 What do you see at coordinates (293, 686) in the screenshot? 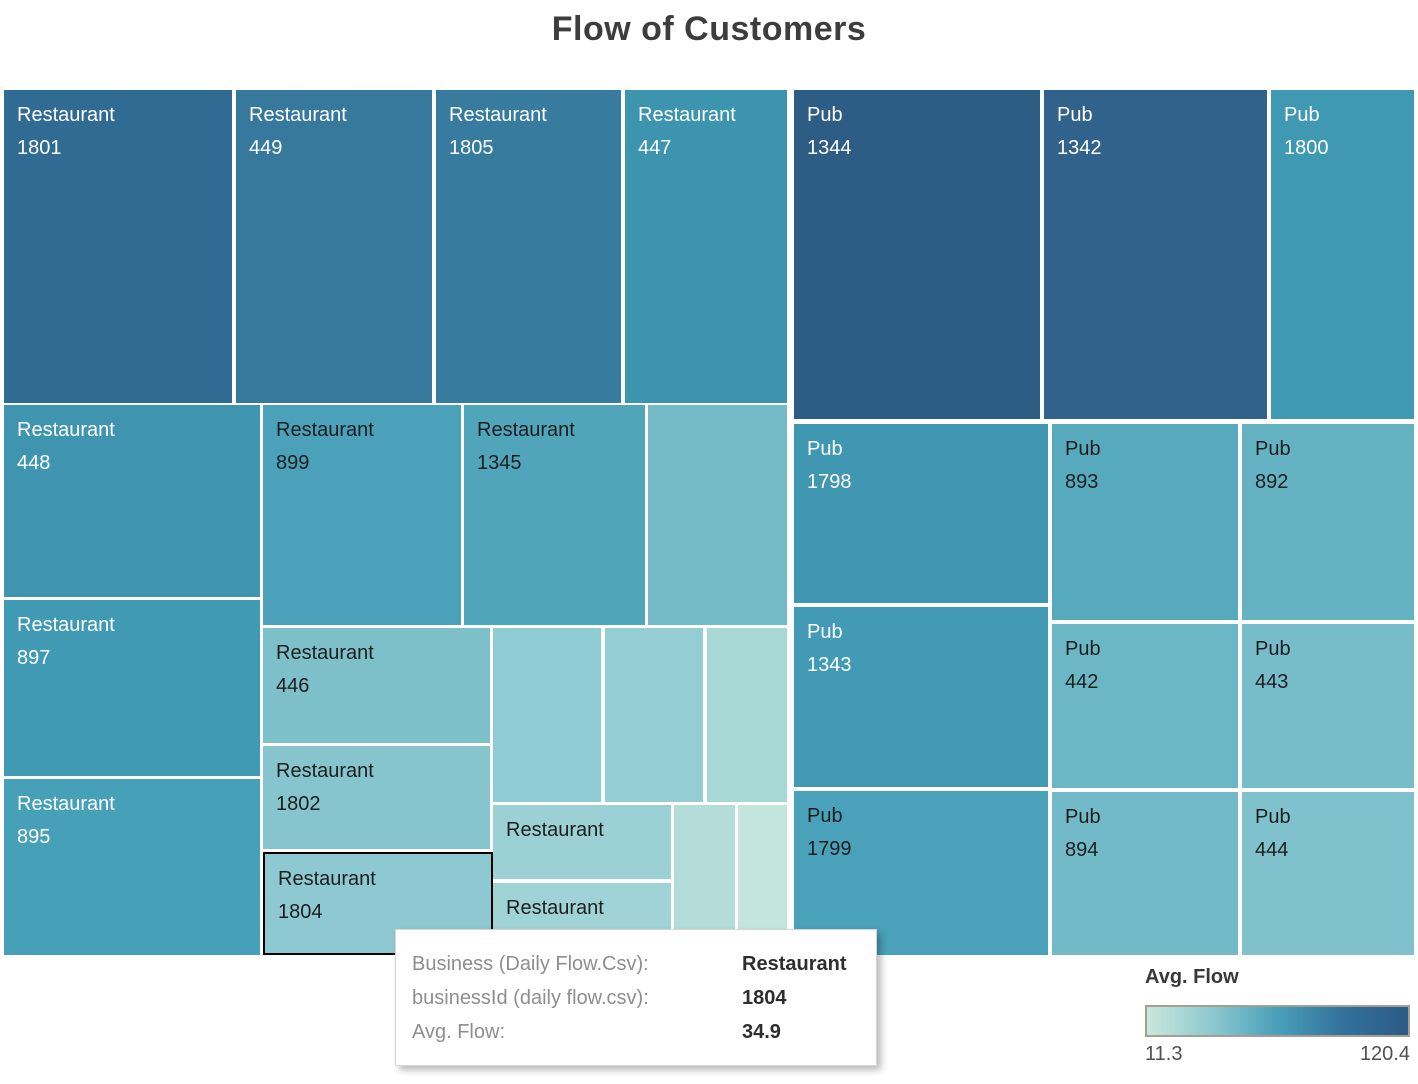
I see `tile-label-line: 446` at bounding box center [293, 686].